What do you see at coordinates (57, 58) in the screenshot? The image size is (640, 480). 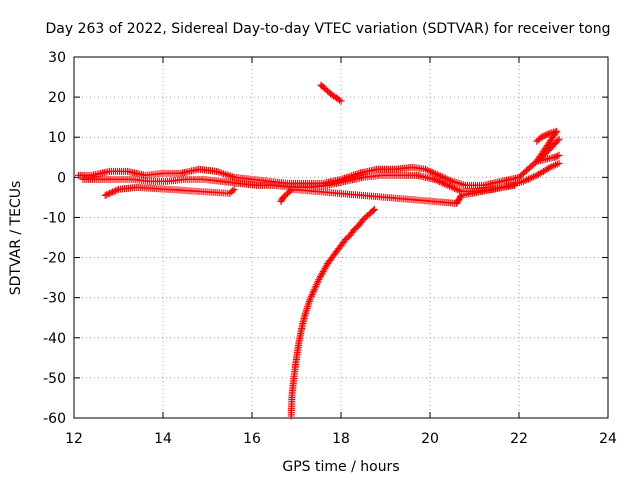 I see `y-tick-label: 30` at bounding box center [57, 58].